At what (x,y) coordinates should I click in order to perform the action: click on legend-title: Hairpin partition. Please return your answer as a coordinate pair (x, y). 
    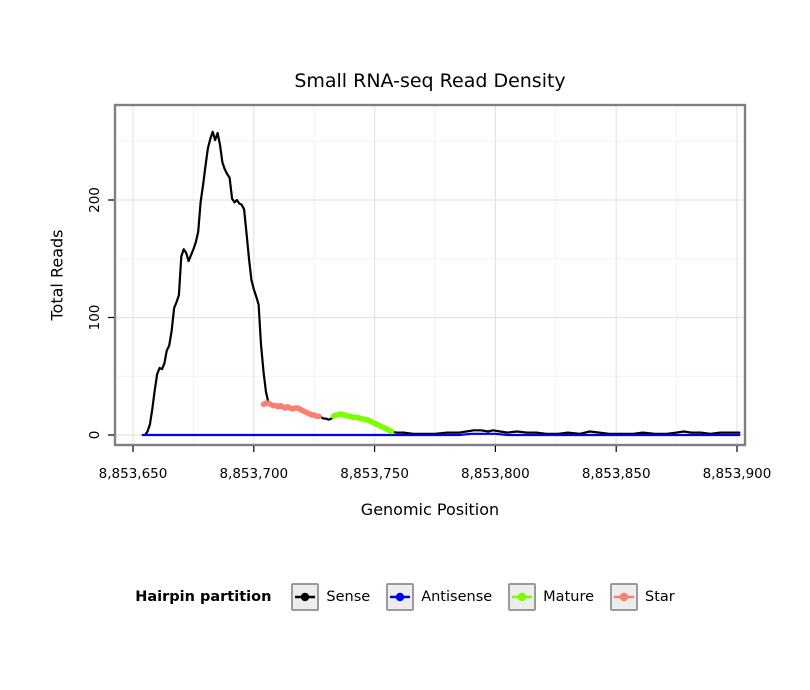
    Looking at the image, I should click on (203, 597).